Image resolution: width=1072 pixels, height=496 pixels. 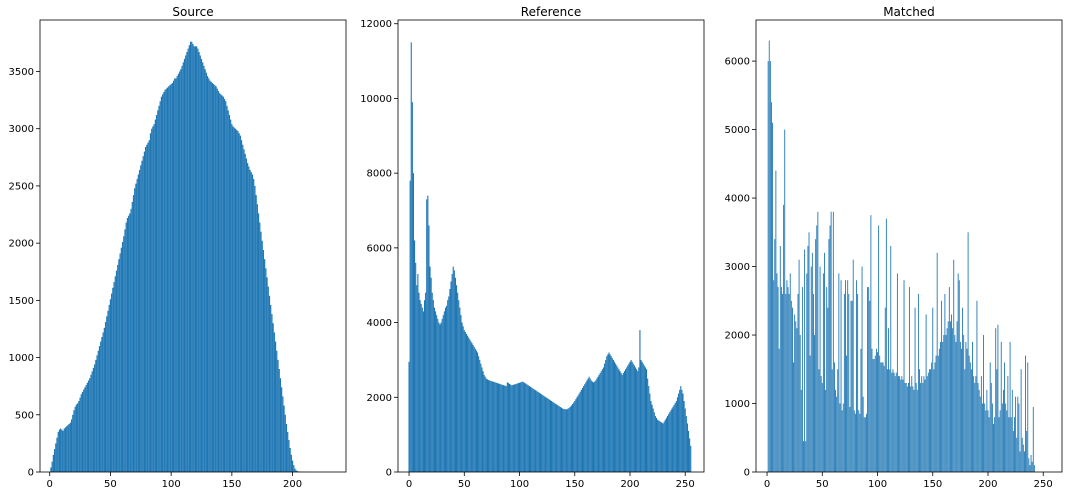 What do you see at coordinates (376, 99) in the screenshot?
I see `y-tick-label: 10000` at bounding box center [376, 99].